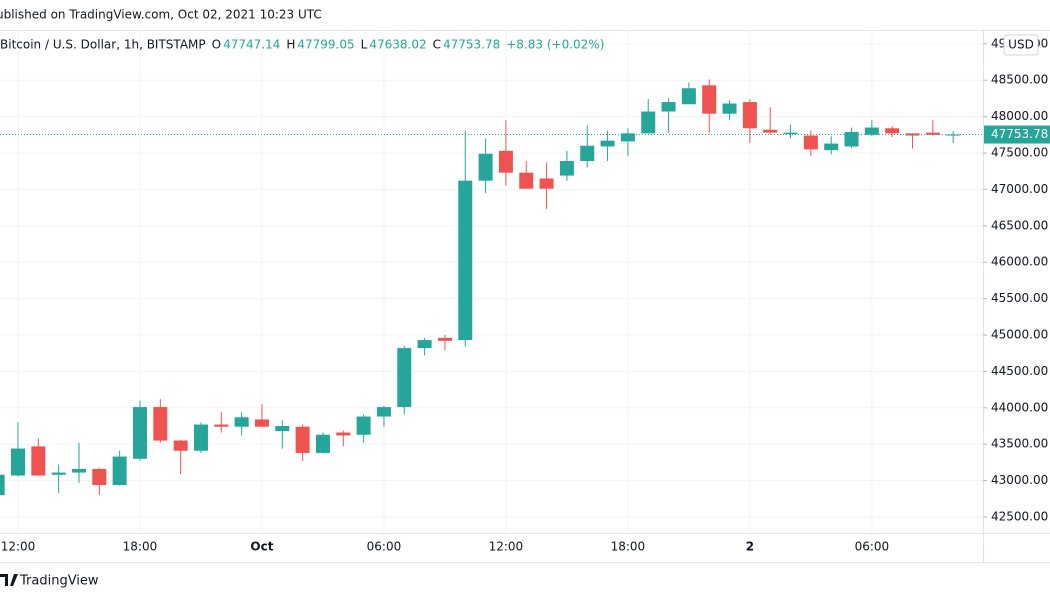 The height and width of the screenshot is (600, 1050). What do you see at coordinates (1019, 371) in the screenshot?
I see `y-tick-label: 44500.00` at bounding box center [1019, 371].